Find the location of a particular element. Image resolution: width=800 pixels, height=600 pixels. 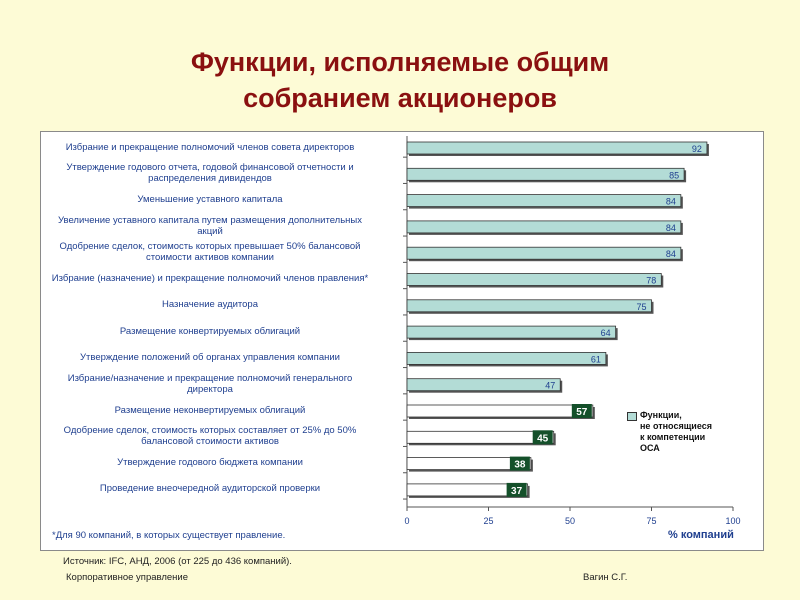

value-label: 75 is located at coordinates (641, 307).